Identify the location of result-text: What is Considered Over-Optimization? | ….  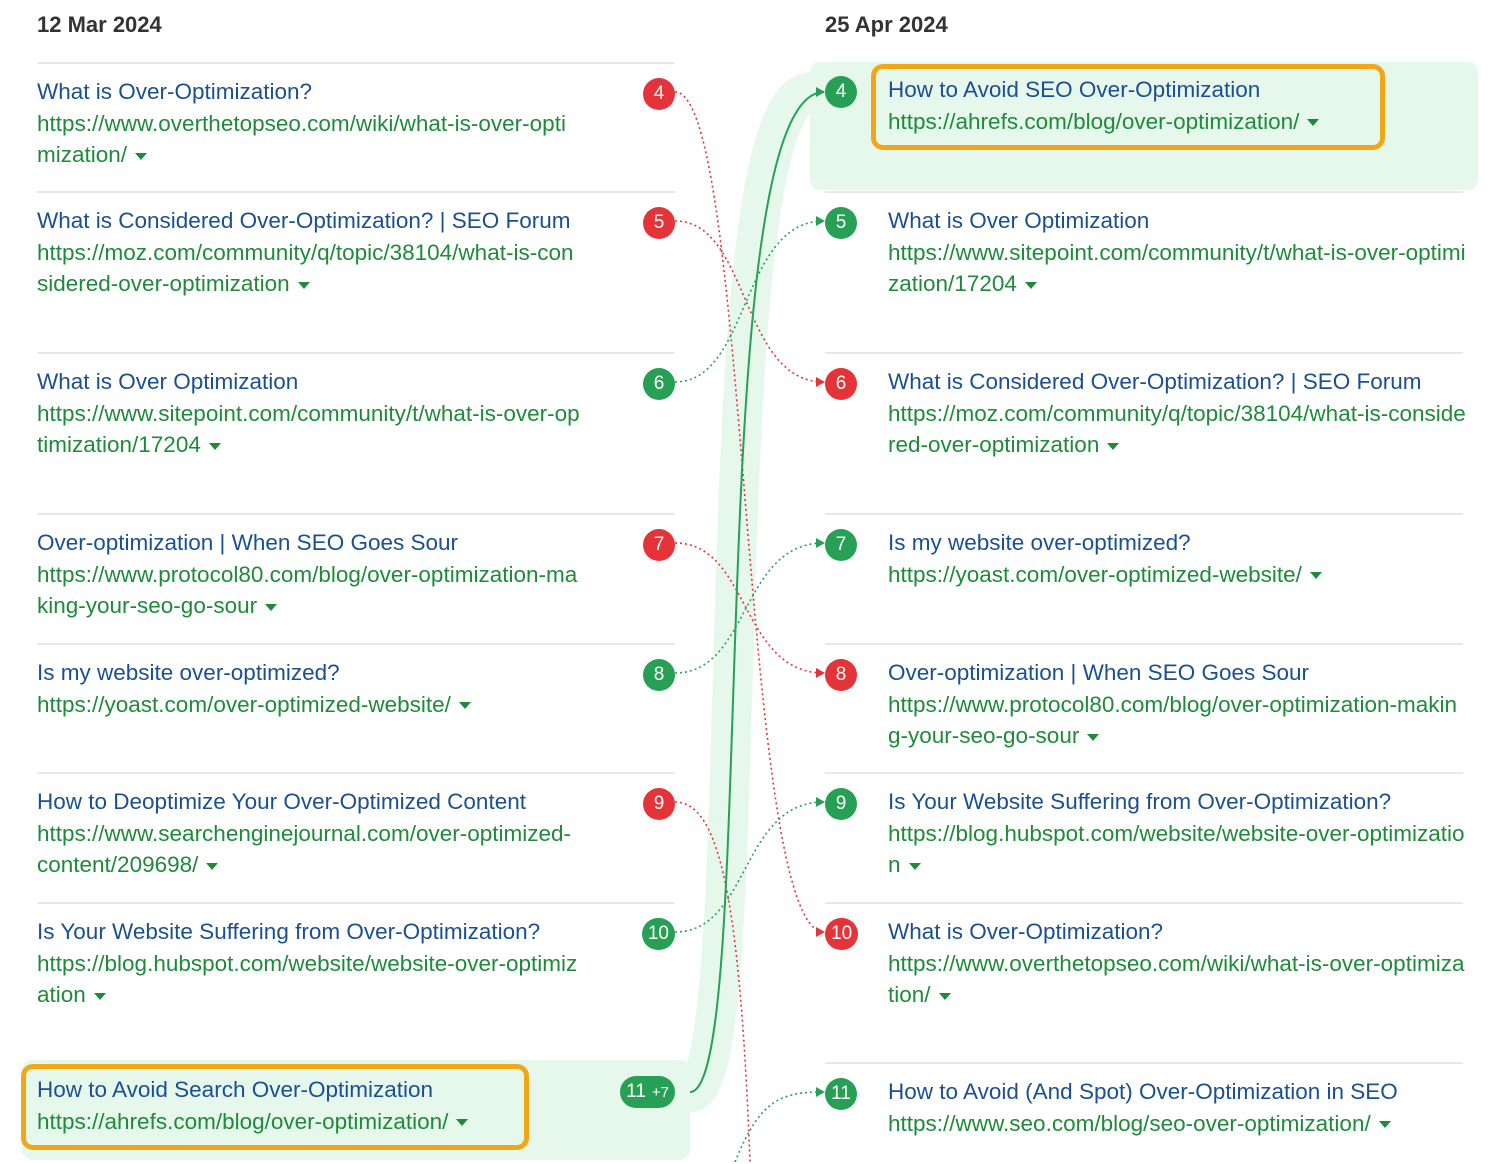
(1177, 413).